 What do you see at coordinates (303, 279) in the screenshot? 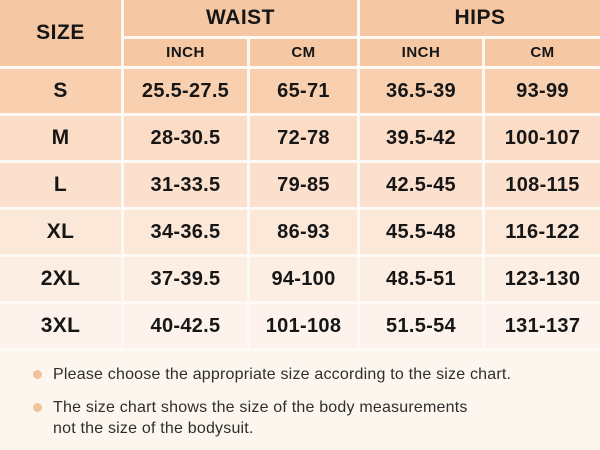
I see `waist-cm-cell: 94-100` at bounding box center [303, 279].